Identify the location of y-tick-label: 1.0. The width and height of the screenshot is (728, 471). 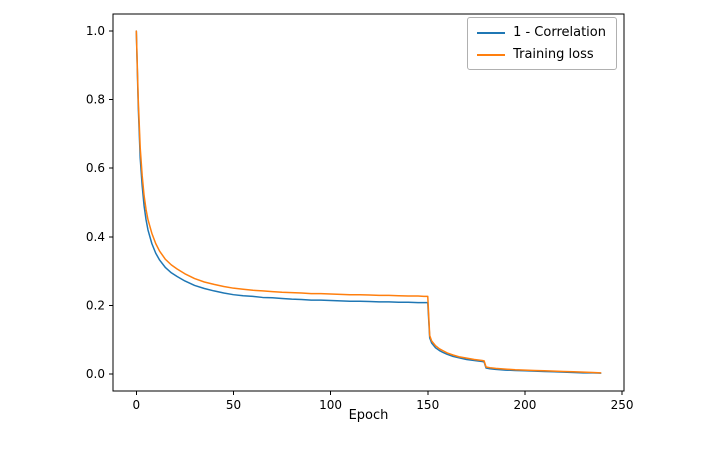
(95, 31).